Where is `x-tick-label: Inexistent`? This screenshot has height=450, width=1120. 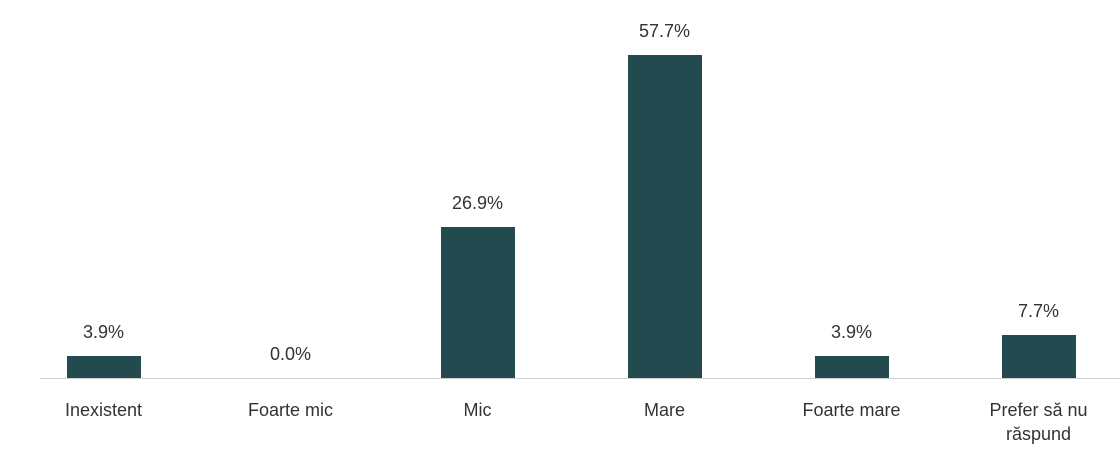
x-tick-label: Inexistent is located at coordinates (103, 410).